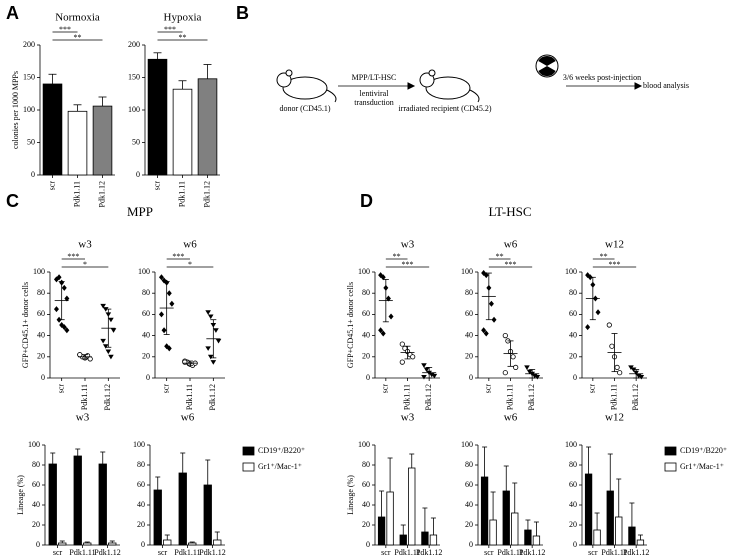 The image size is (729, 560). I want to click on y-axis-label: GFP+CD45.1+ donor cells, so click(25, 325).